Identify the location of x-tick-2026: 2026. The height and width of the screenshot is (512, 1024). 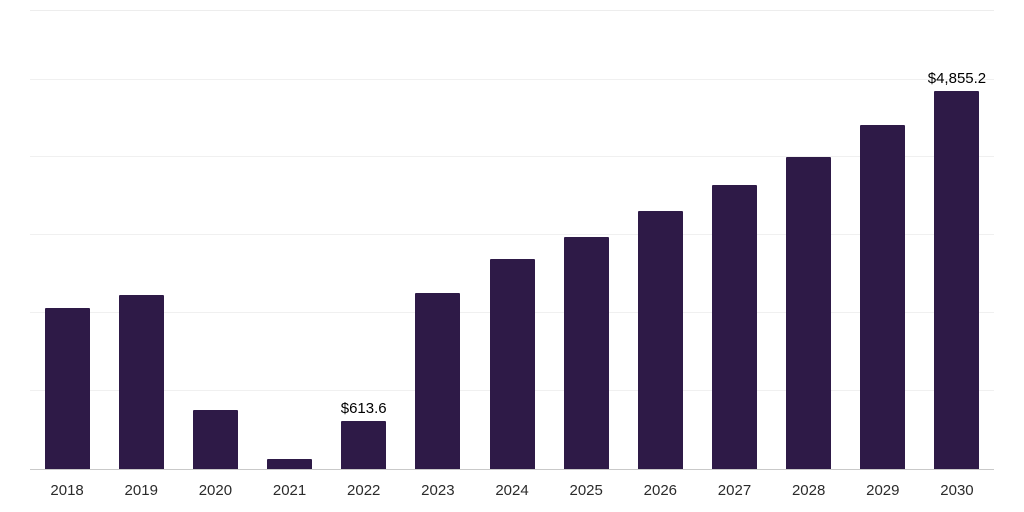
(660, 490).